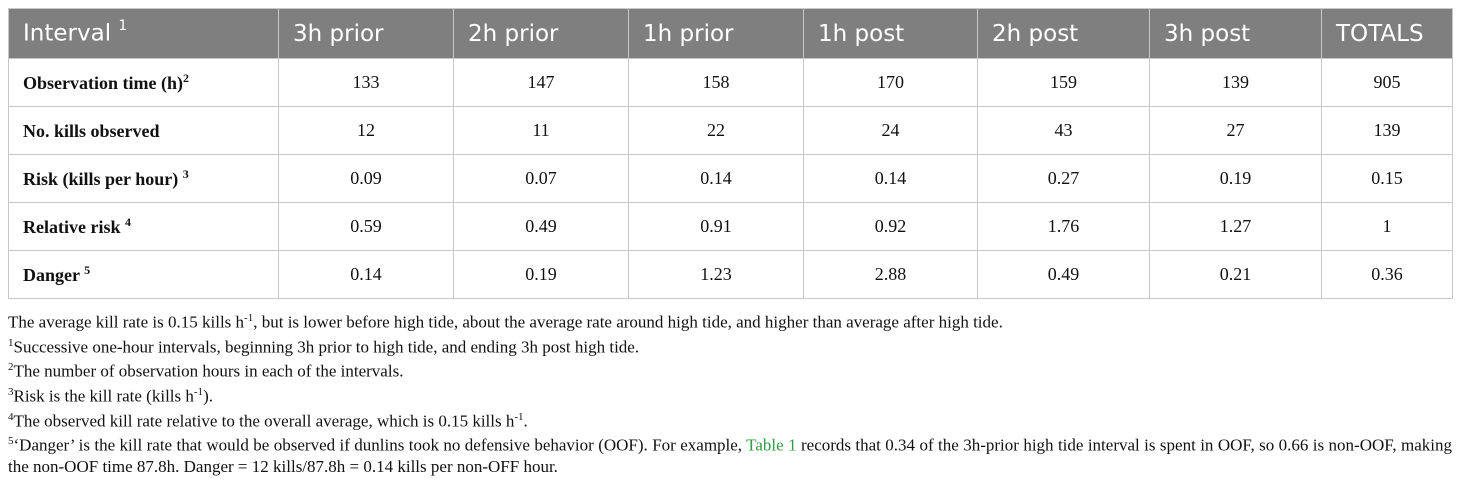 The height and width of the screenshot is (486, 1460). Describe the element at coordinates (541, 82) in the screenshot. I see `table-cell: 147` at that location.